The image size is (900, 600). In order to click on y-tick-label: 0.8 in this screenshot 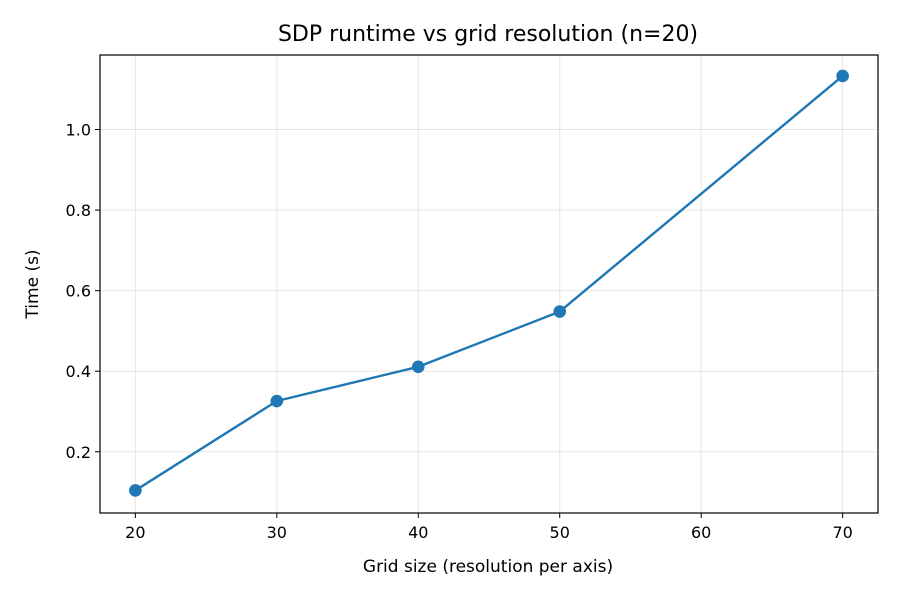, I will do `click(78, 210)`.